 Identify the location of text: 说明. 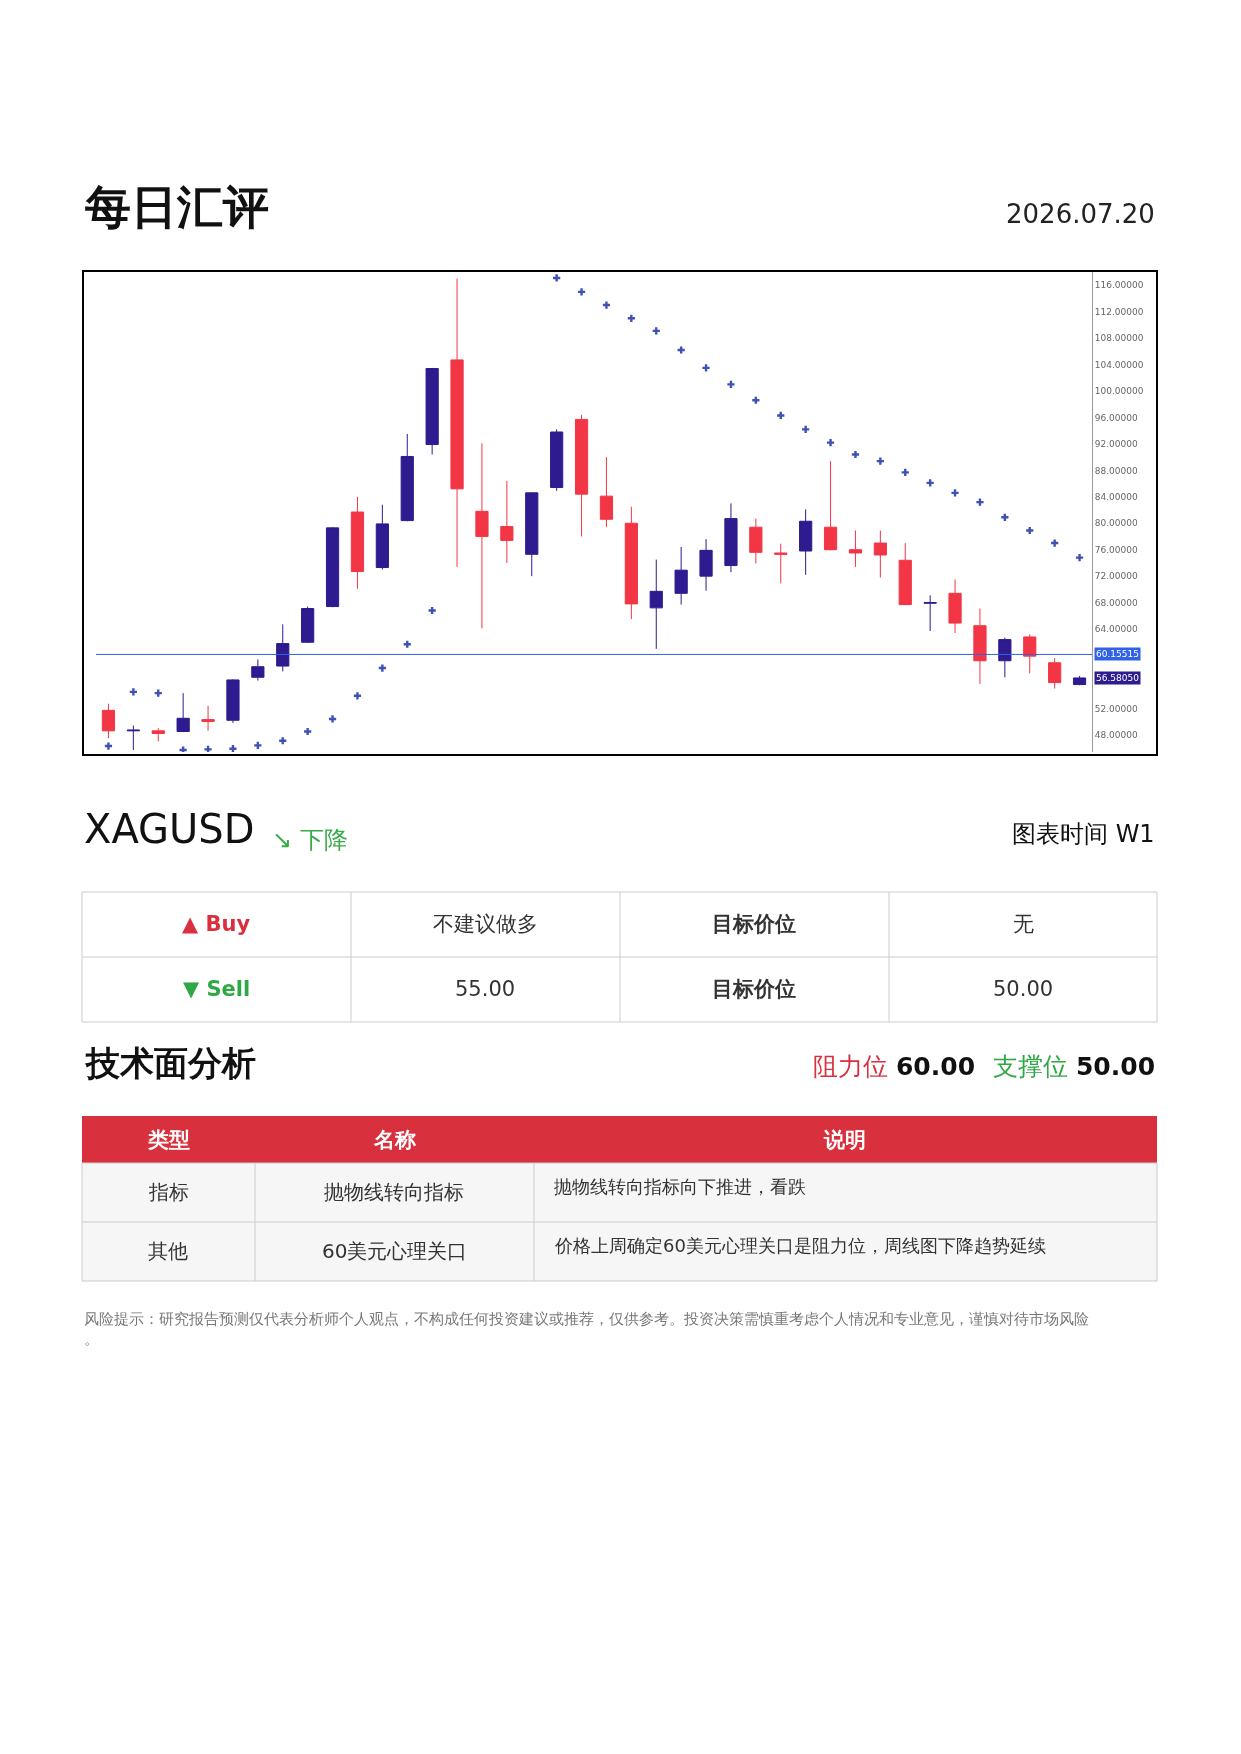
(844, 1140).